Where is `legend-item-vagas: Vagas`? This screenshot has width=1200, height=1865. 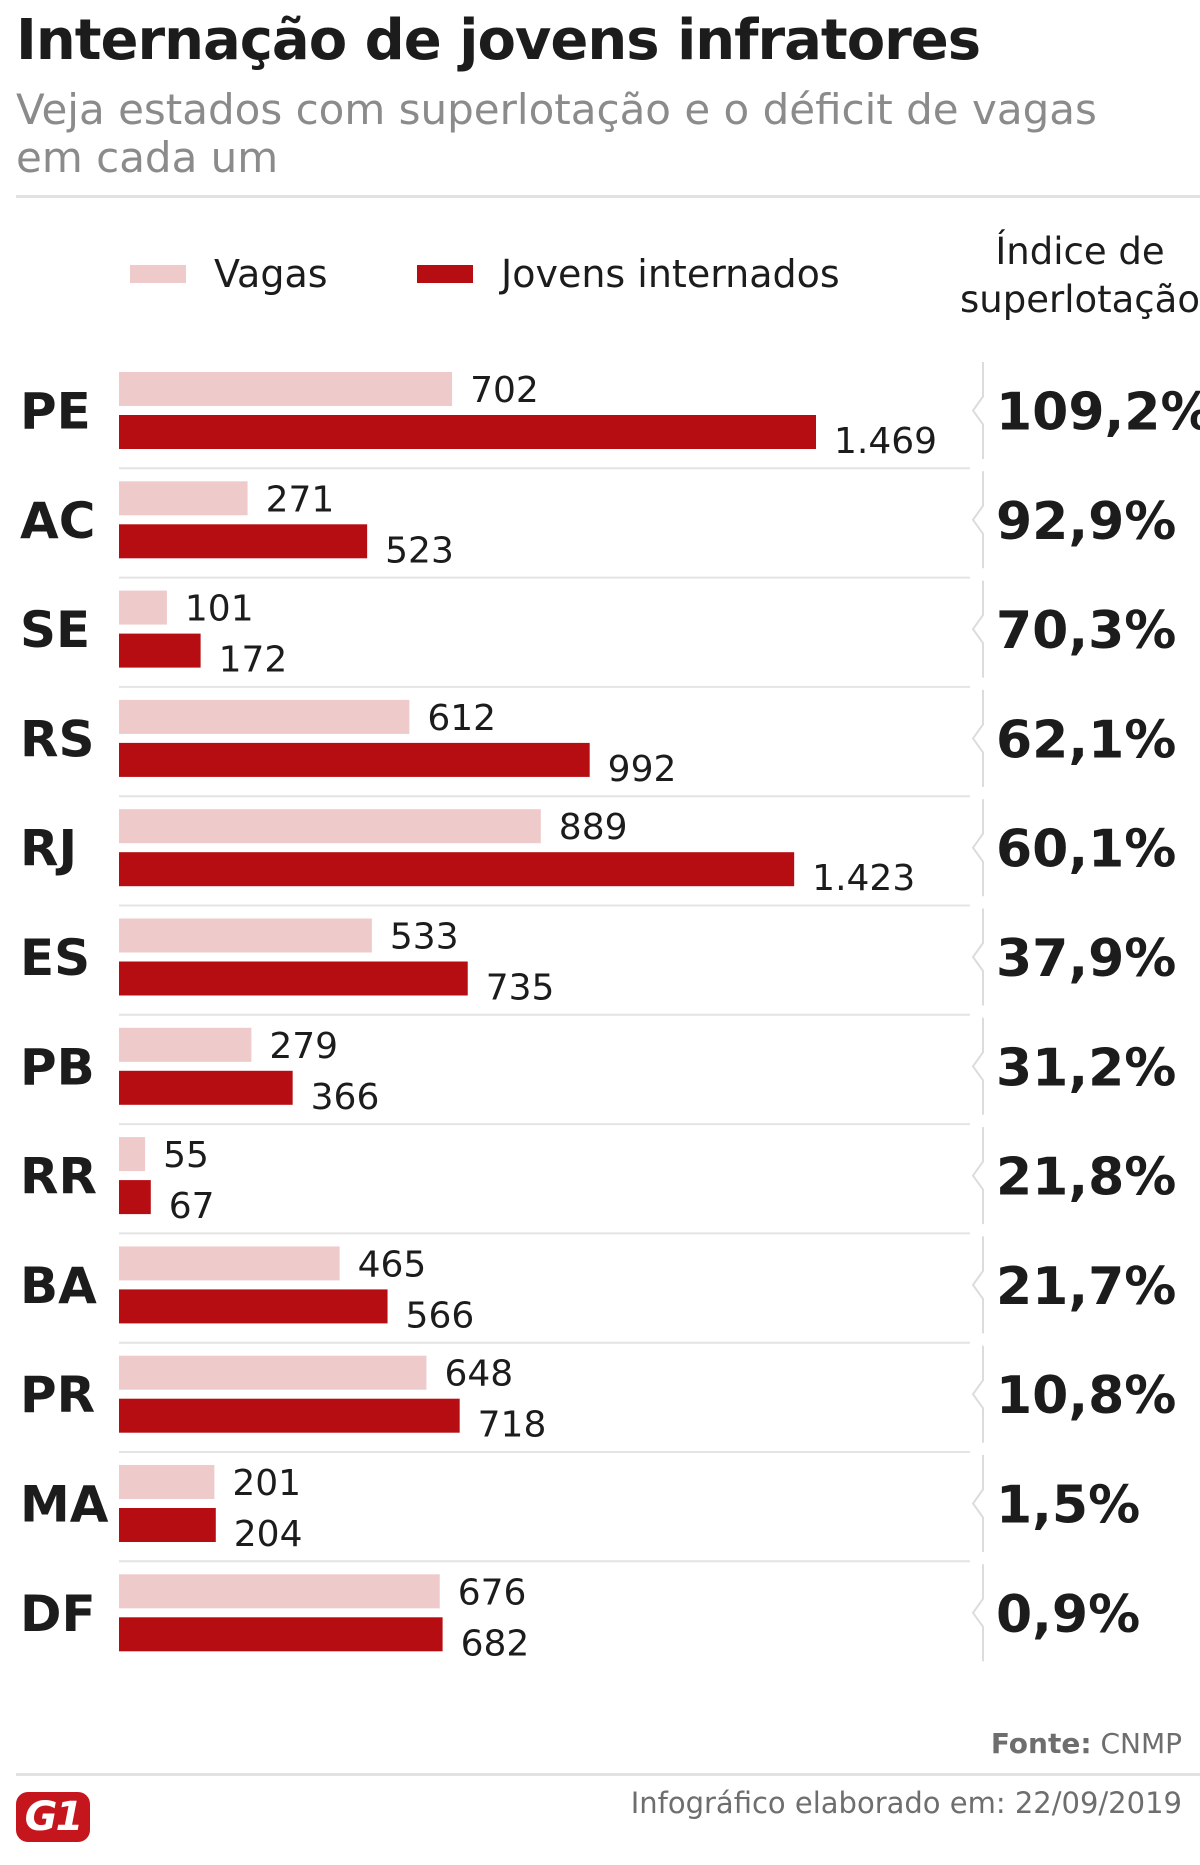
legend-item-vagas: Vagas is located at coordinates (229, 274).